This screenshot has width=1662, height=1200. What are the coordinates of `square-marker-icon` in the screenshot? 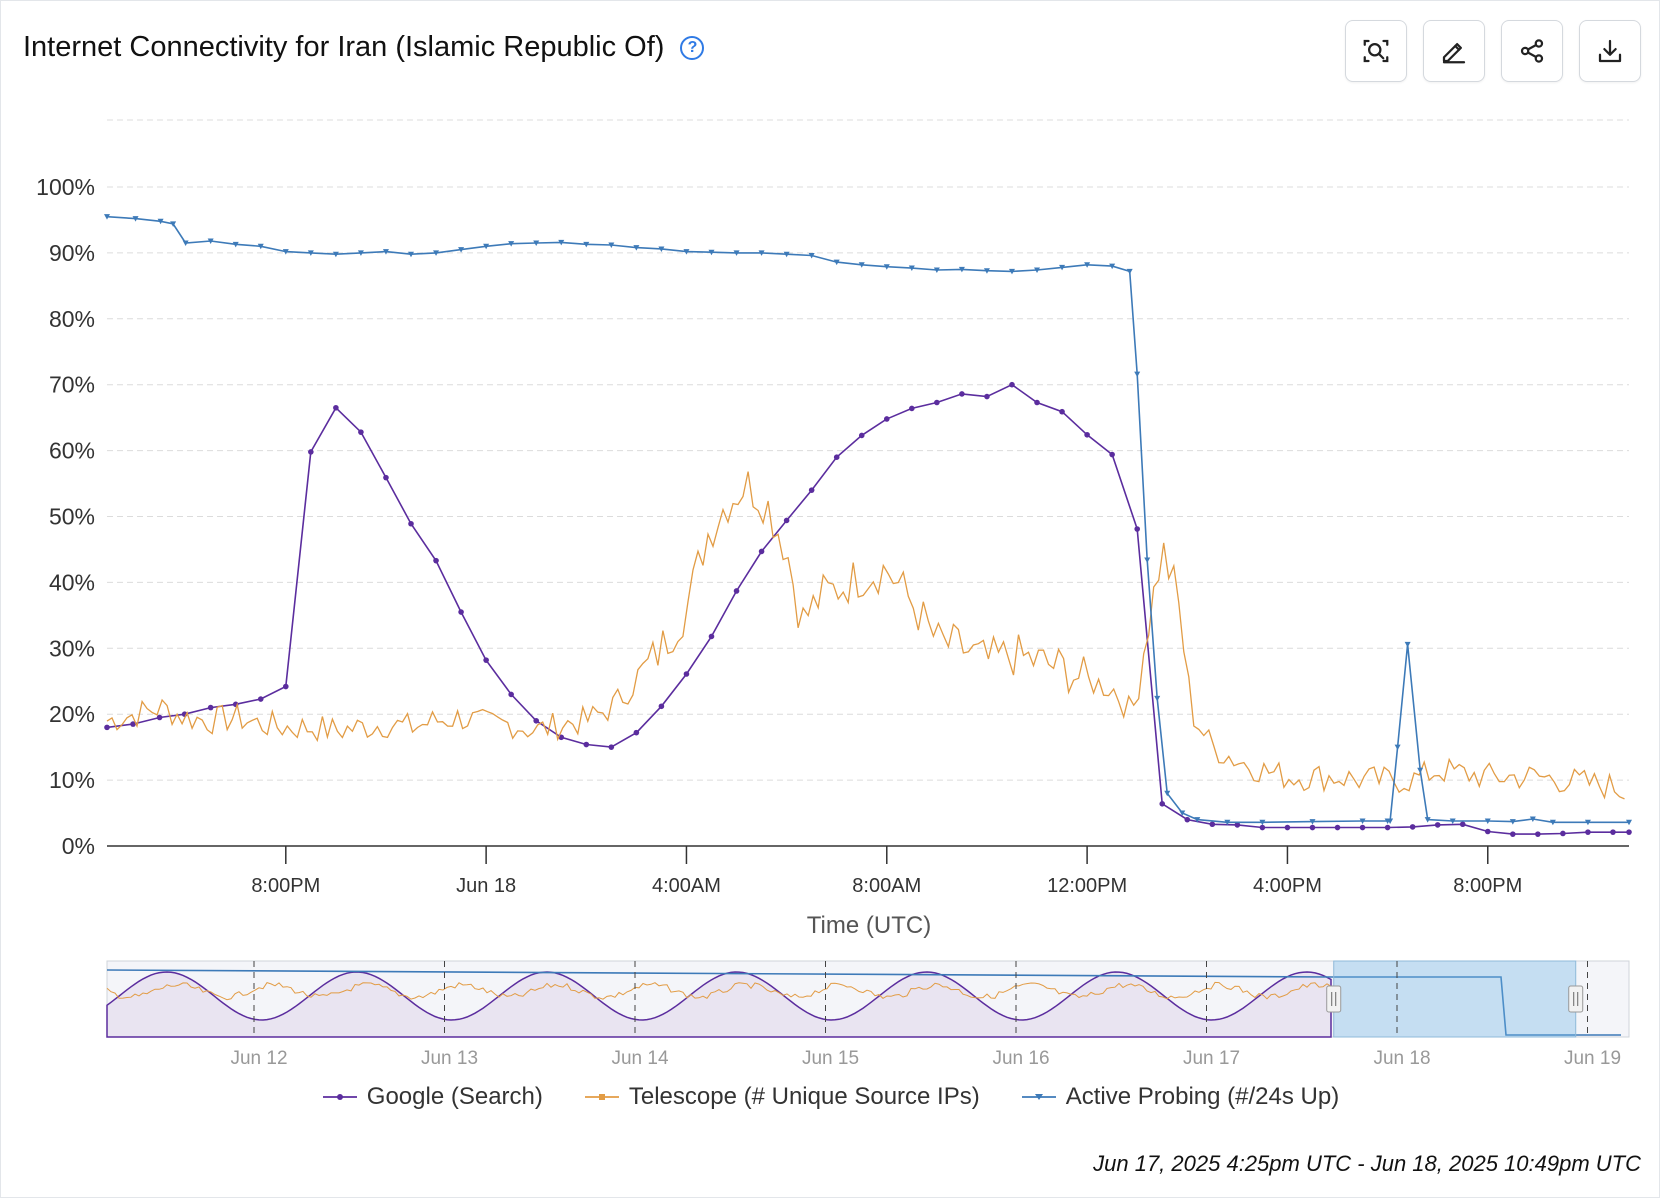 It's located at (601, 1097).